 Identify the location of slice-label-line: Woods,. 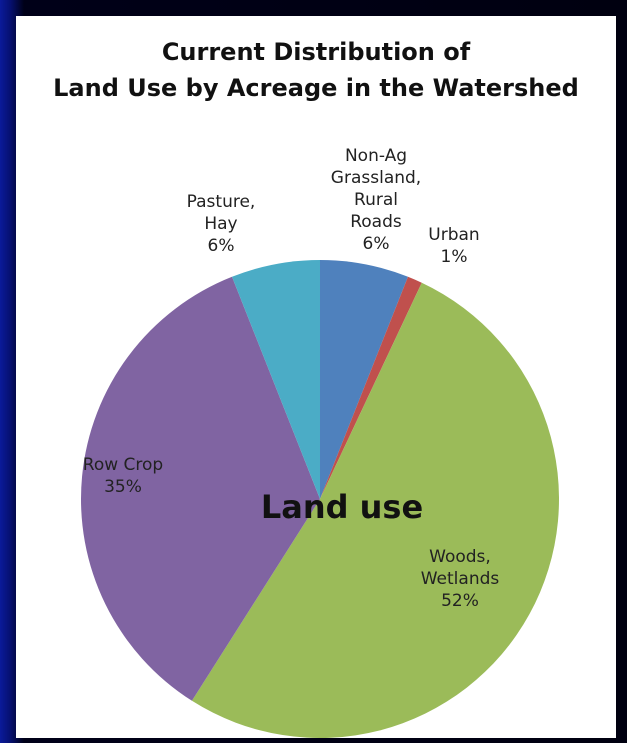
(460, 557).